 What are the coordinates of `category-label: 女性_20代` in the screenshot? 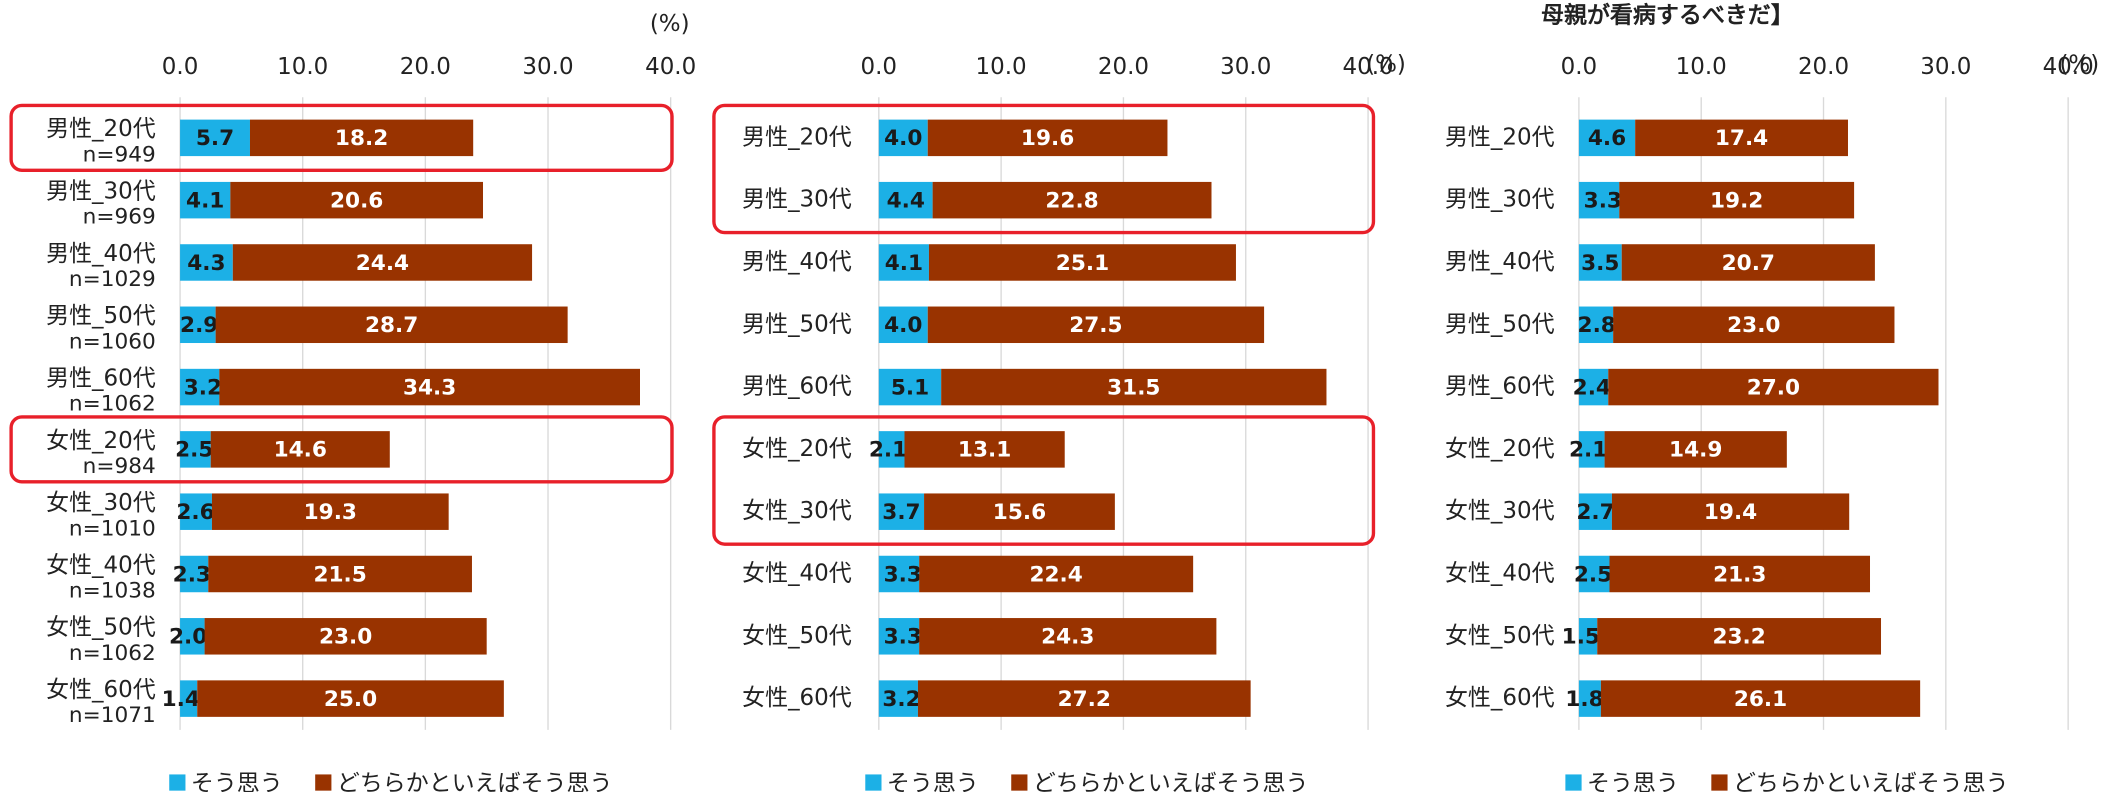 It's located at (101, 441).